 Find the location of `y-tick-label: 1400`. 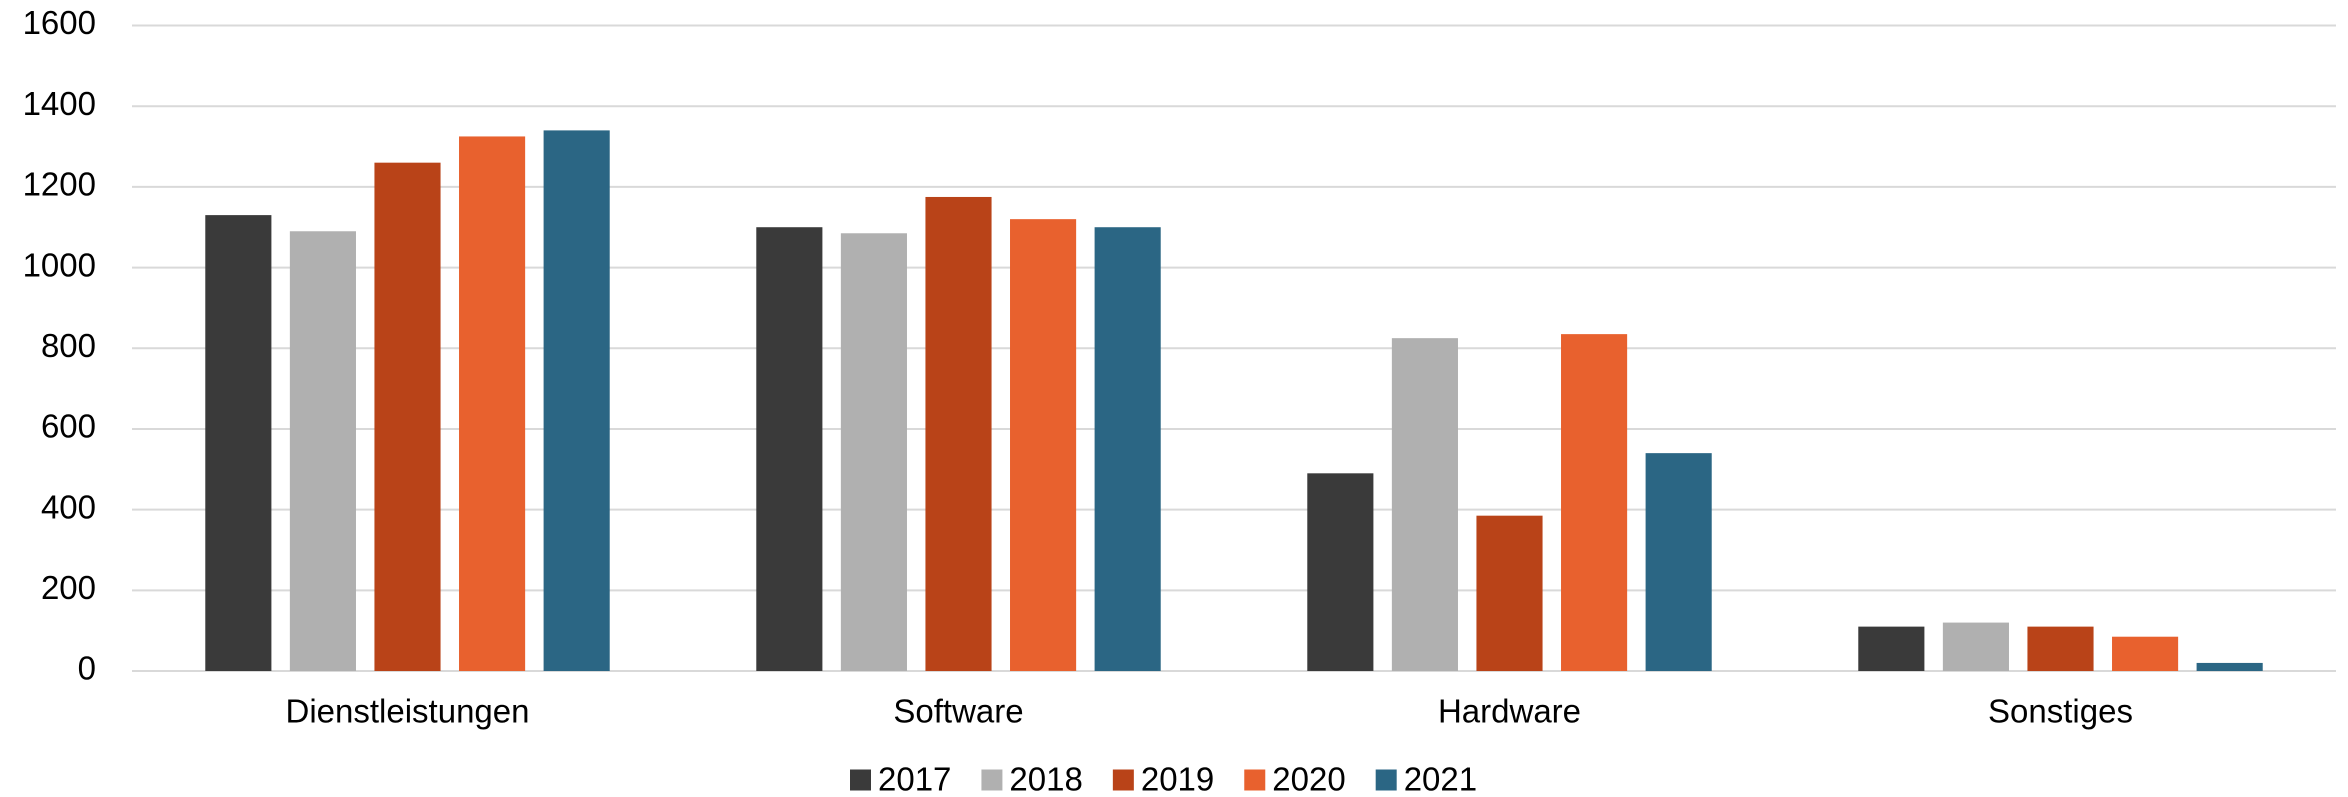

y-tick-label: 1400 is located at coordinates (59, 103).